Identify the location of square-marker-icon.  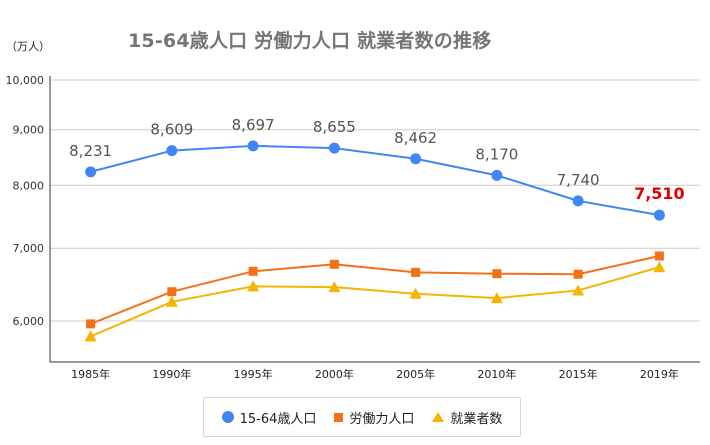
(339, 417).